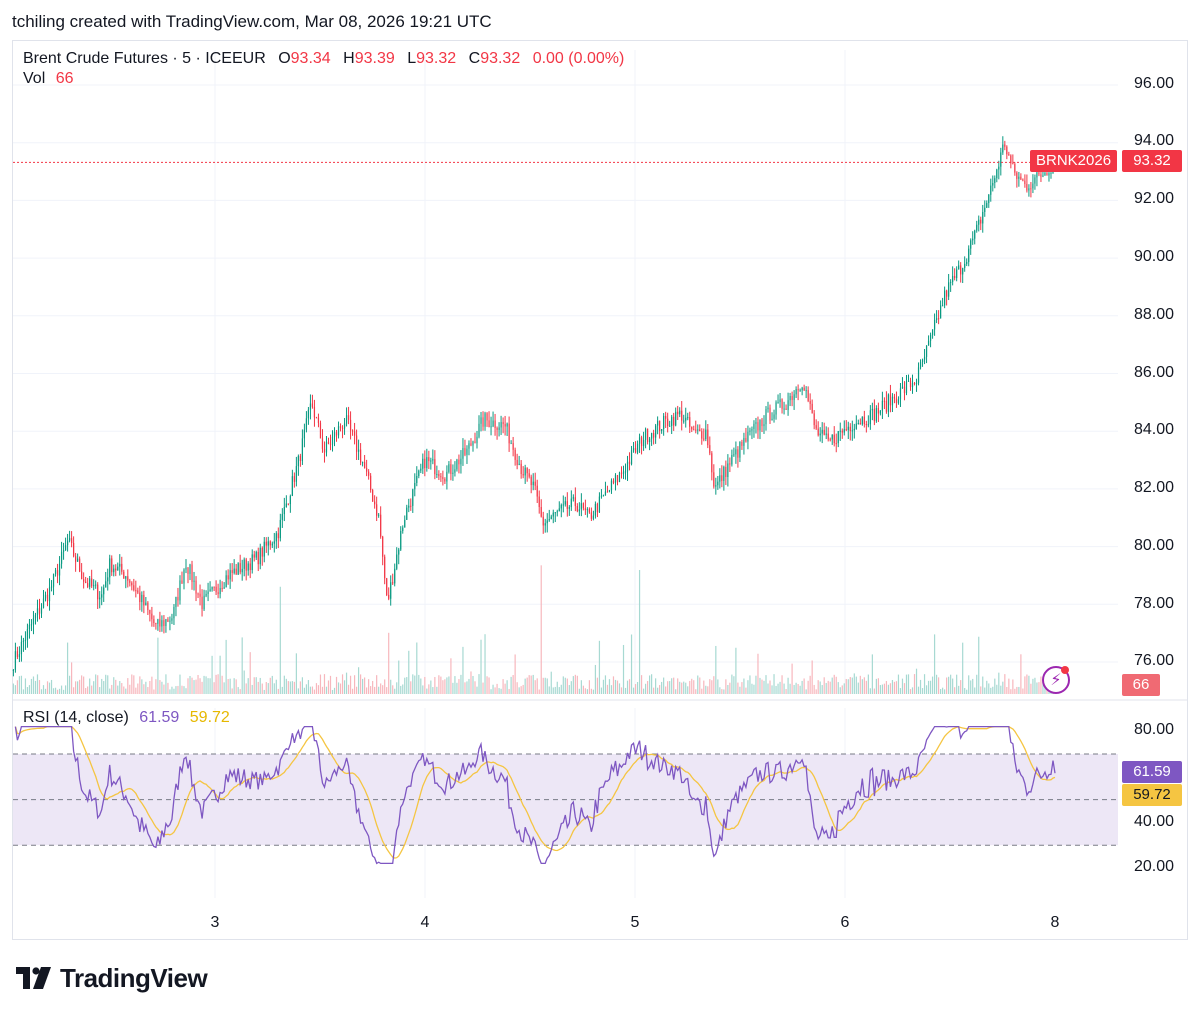 The width and height of the screenshot is (1200, 1017). I want to click on symbol-title: Brent Crude Futures · 5 · ICEEUR, so click(144, 58).